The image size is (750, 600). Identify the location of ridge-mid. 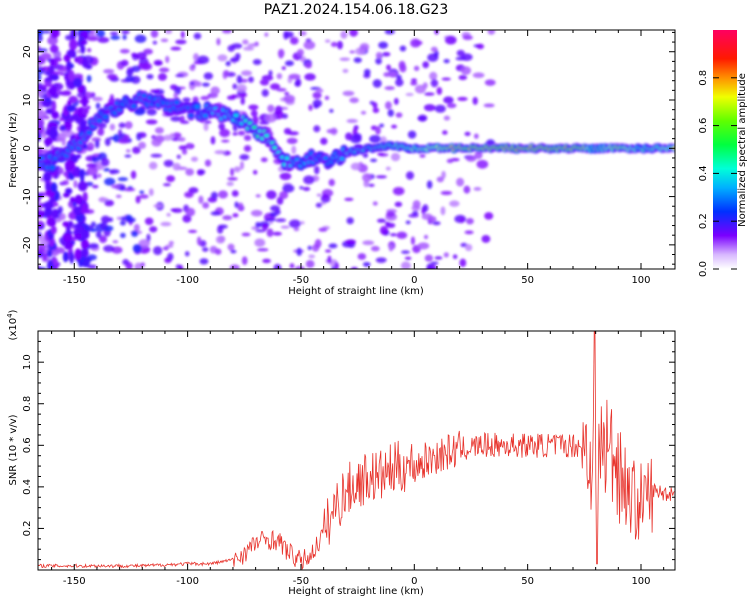
(105, 117).